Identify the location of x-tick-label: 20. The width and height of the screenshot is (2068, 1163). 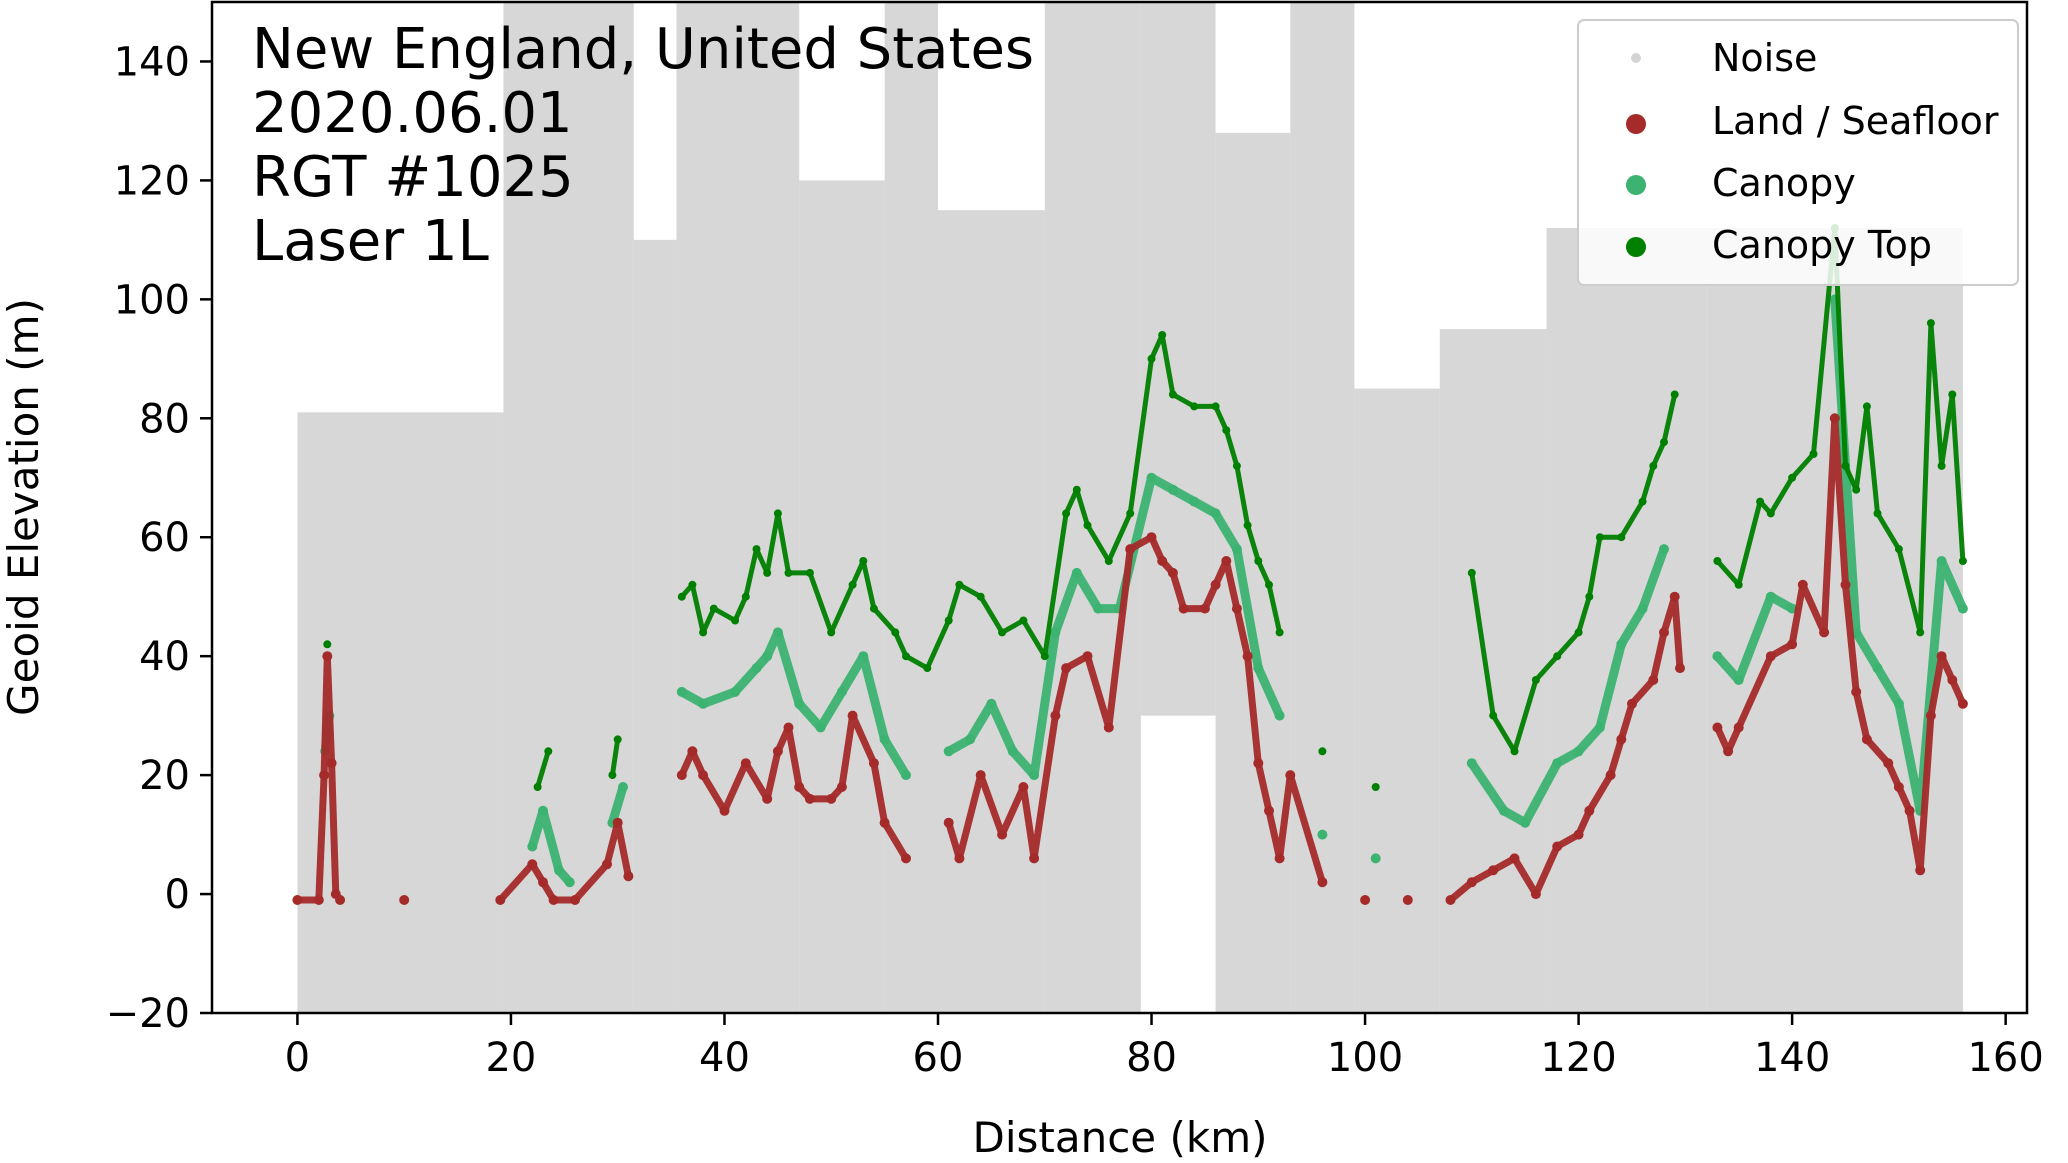
(510, 1058).